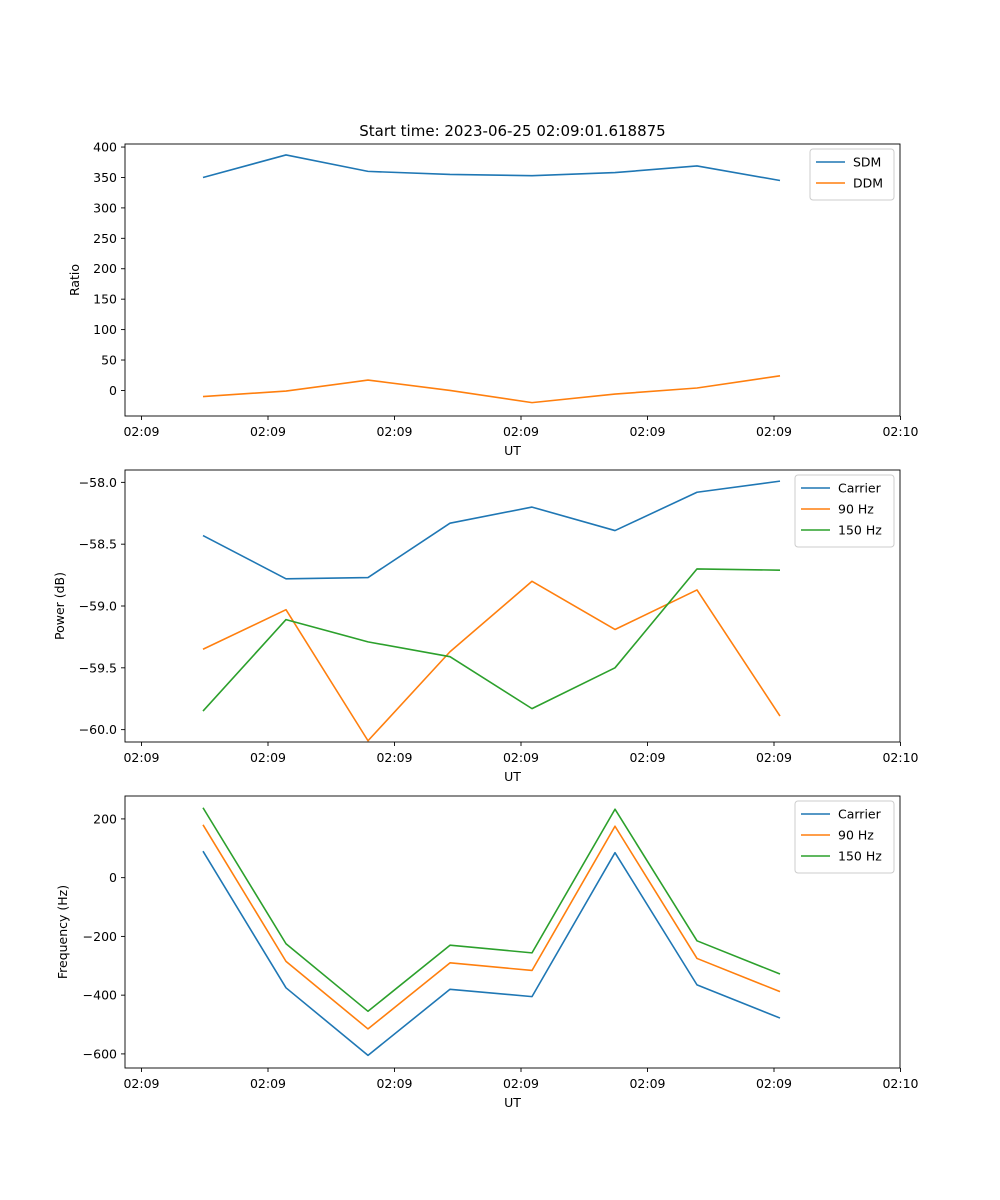 This screenshot has height=1200, width=1000. I want to click on y-axis-label: Ratio, so click(74, 280).